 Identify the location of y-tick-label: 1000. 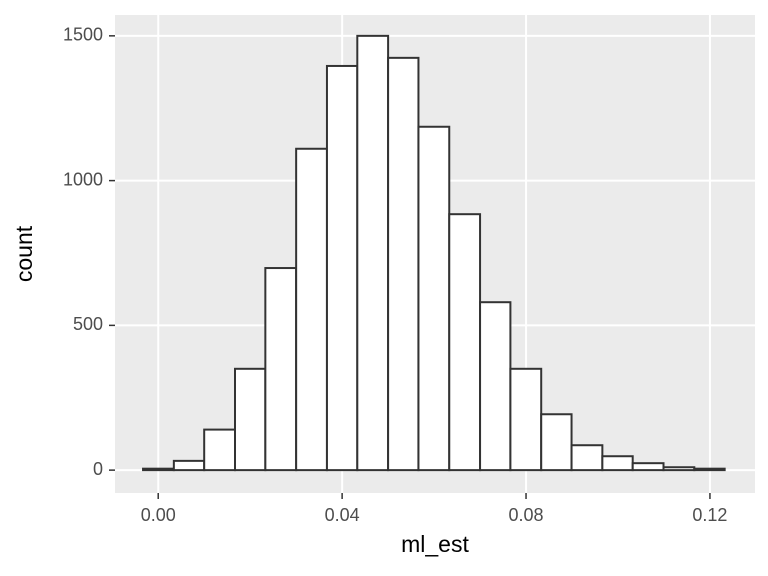
(83, 179).